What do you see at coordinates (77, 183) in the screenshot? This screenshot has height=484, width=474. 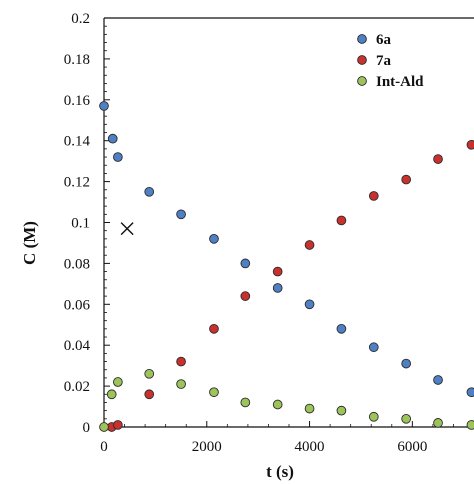 I see `y-tick-label: 0.12` at bounding box center [77, 183].